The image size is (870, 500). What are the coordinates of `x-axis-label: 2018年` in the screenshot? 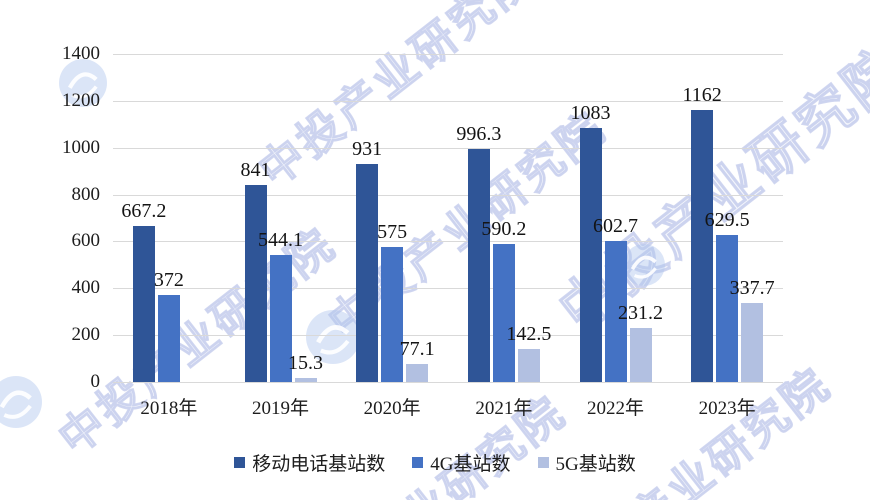 It's located at (169, 408).